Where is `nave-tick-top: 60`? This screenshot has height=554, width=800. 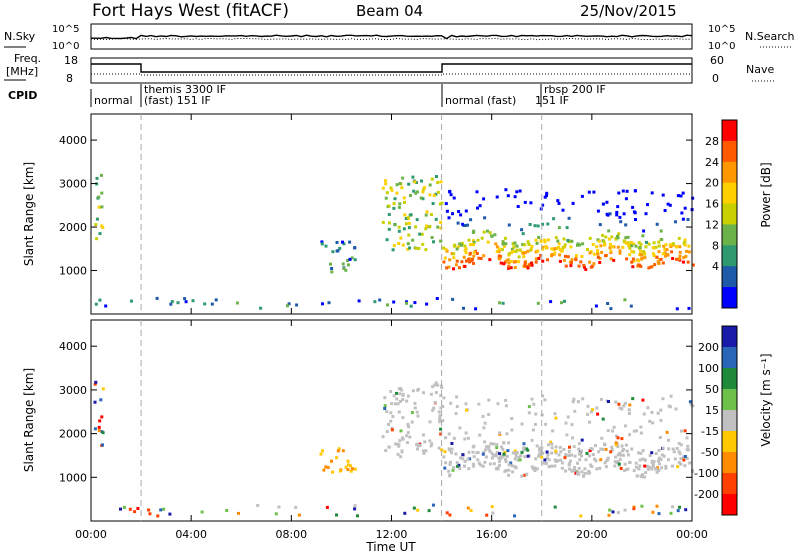
nave-tick-top: 60 is located at coordinates (717, 60).